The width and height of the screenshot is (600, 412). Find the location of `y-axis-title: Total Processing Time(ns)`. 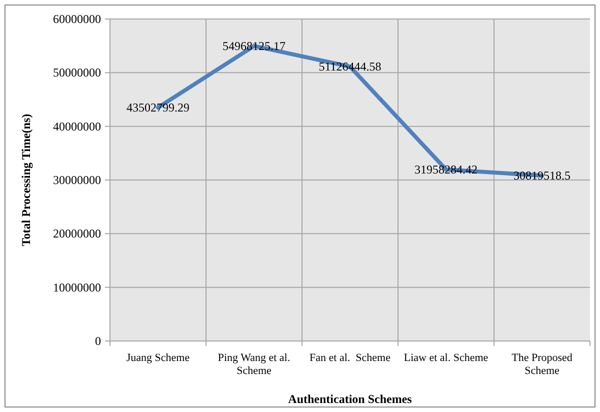

y-axis-title: Total Processing Time(ns) is located at coordinates (26, 180).